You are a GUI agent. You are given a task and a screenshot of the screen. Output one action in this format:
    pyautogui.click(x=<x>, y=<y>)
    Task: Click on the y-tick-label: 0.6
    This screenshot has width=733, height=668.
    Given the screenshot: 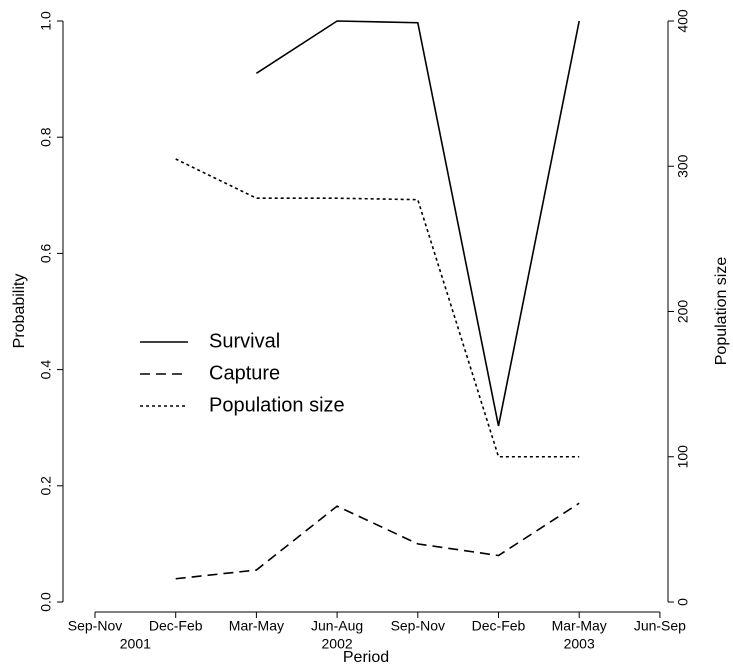 What is the action you would take?
    pyautogui.click(x=46, y=253)
    